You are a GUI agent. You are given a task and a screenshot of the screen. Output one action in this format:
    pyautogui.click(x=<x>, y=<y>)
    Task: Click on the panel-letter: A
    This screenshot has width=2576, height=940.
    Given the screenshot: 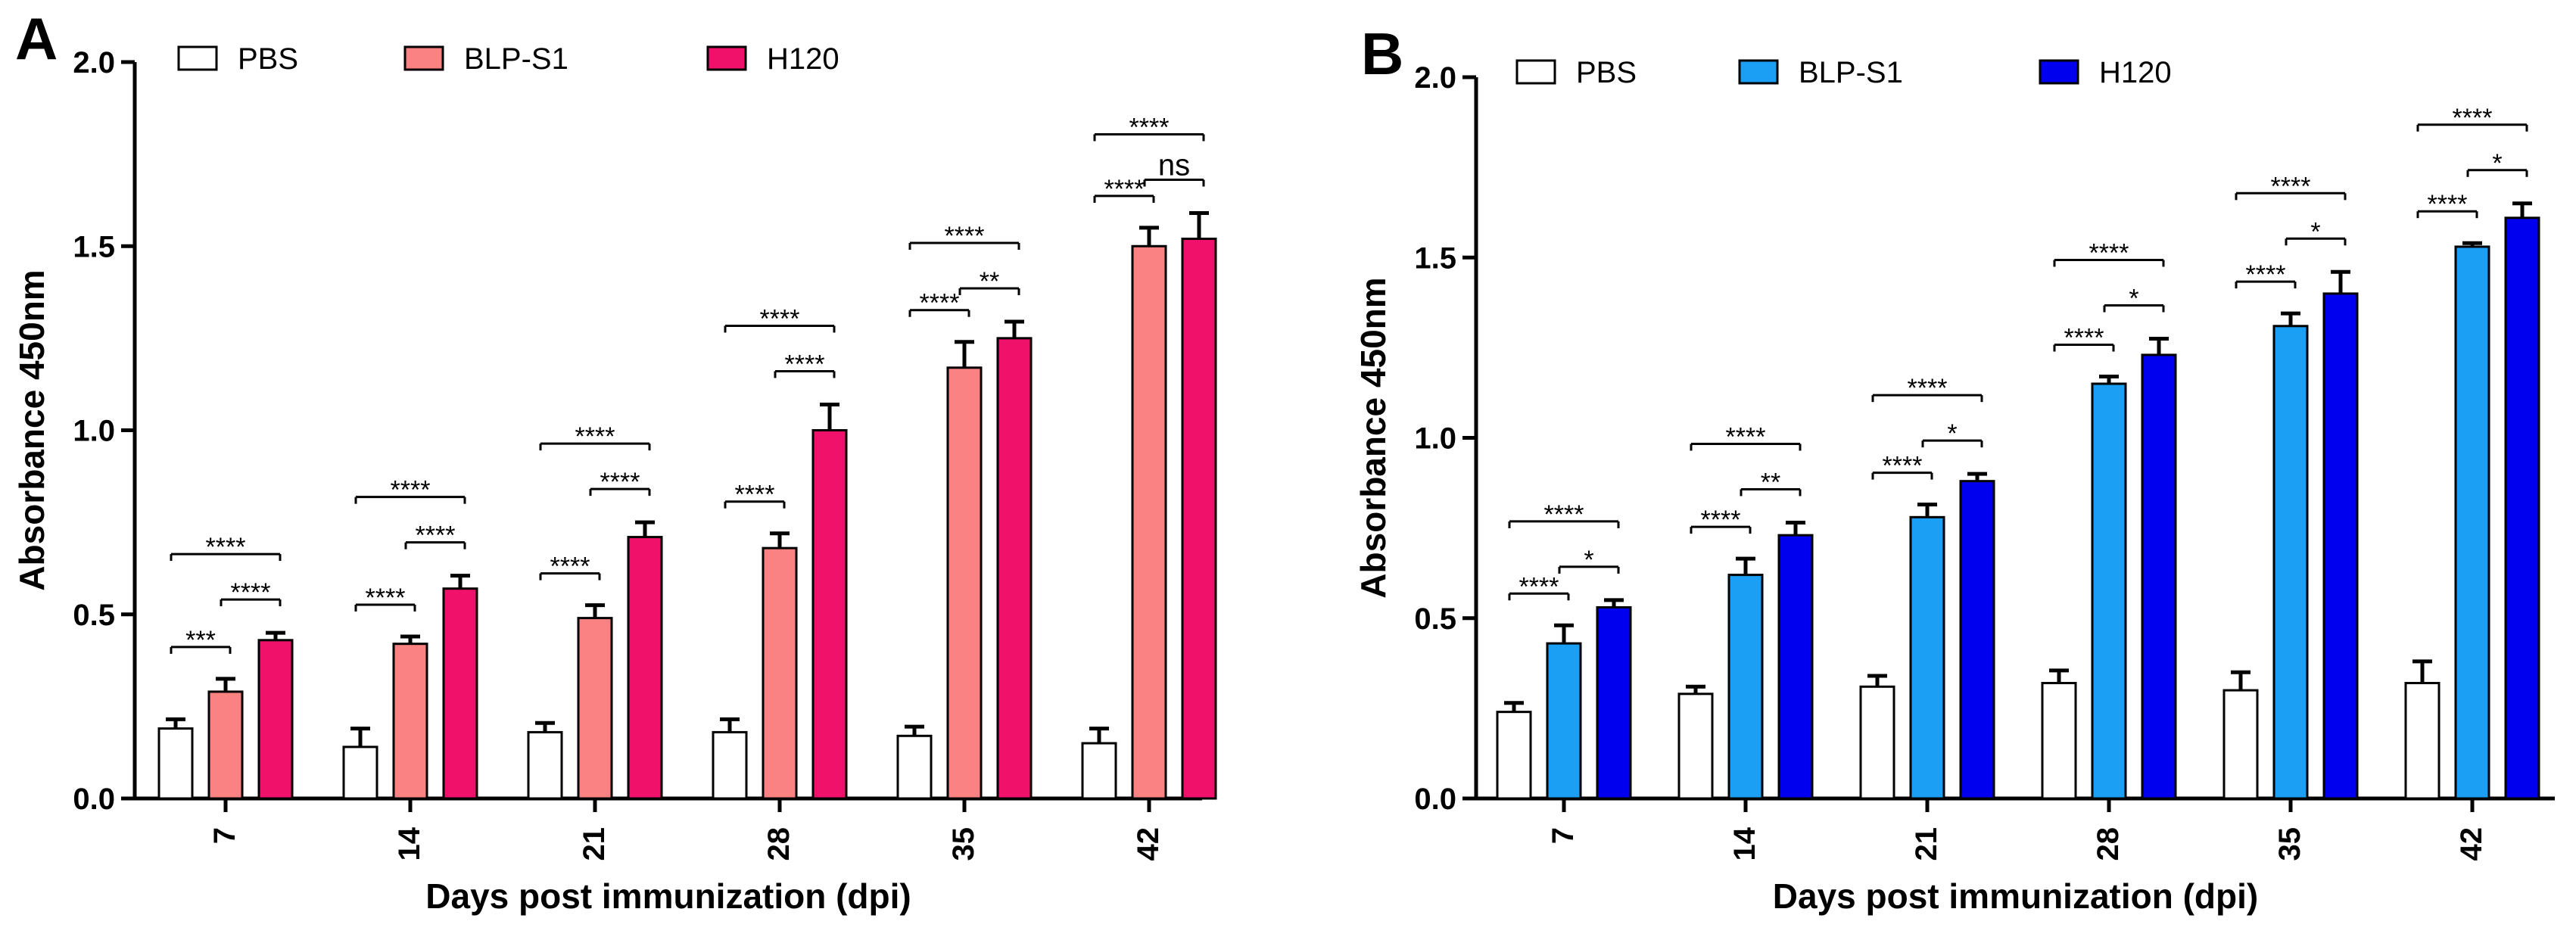 What is the action you would take?
    pyautogui.click(x=36, y=38)
    